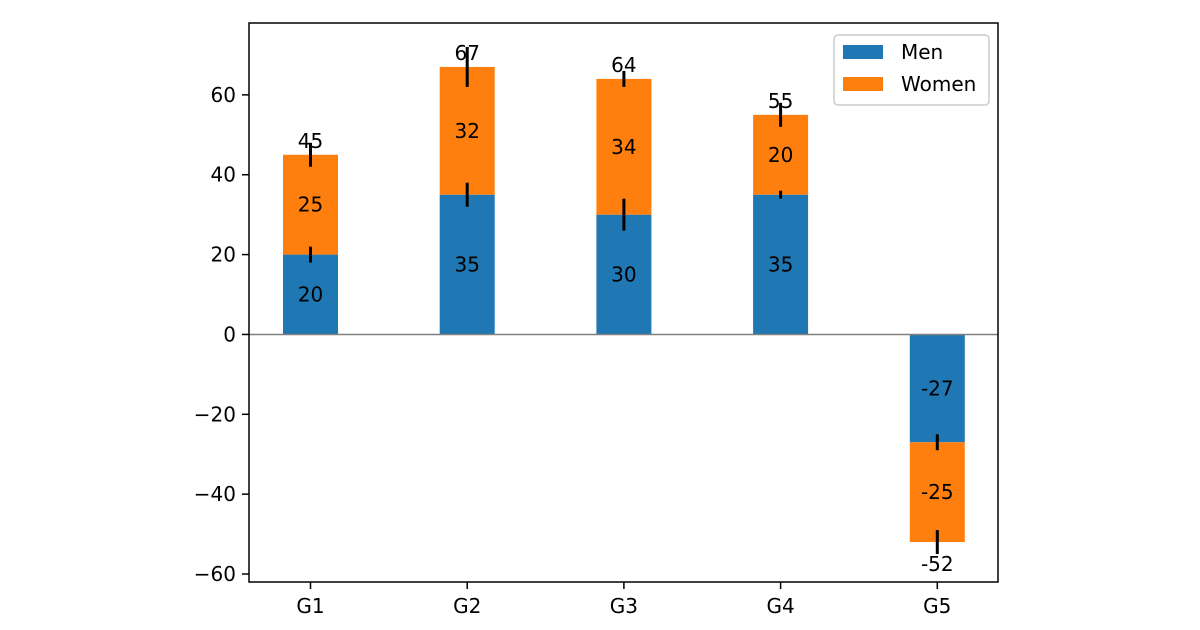 This screenshot has height=630, width=1200. Describe the element at coordinates (938, 84) in the screenshot. I see `legend-label-women: Women` at that location.